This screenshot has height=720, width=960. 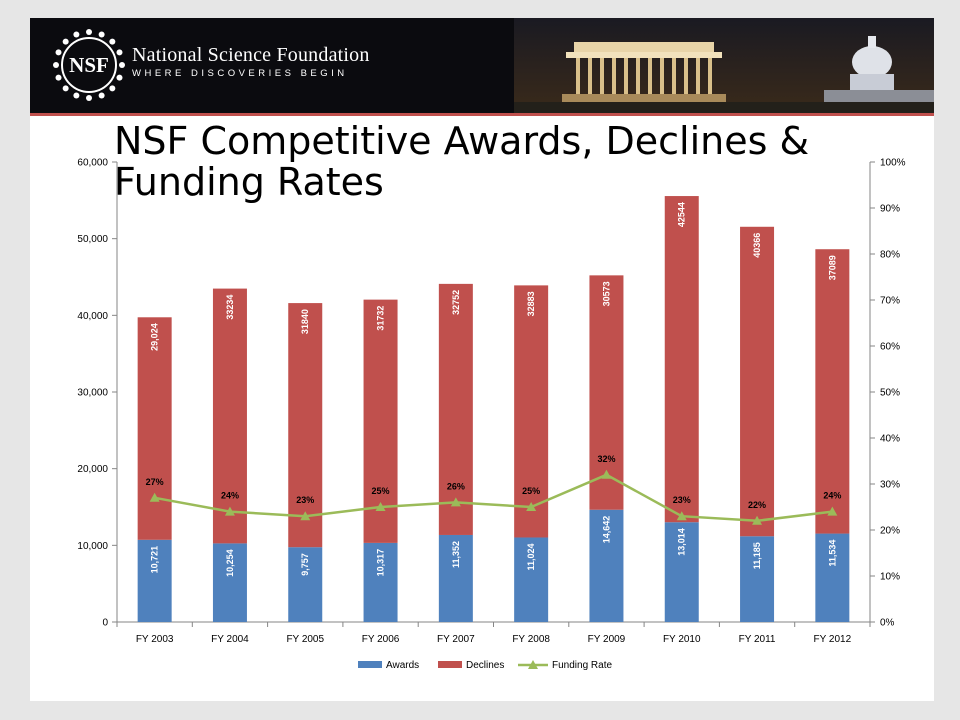 What do you see at coordinates (606, 459) in the screenshot?
I see `funding-rate-data-label: 32%` at bounding box center [606, 459].